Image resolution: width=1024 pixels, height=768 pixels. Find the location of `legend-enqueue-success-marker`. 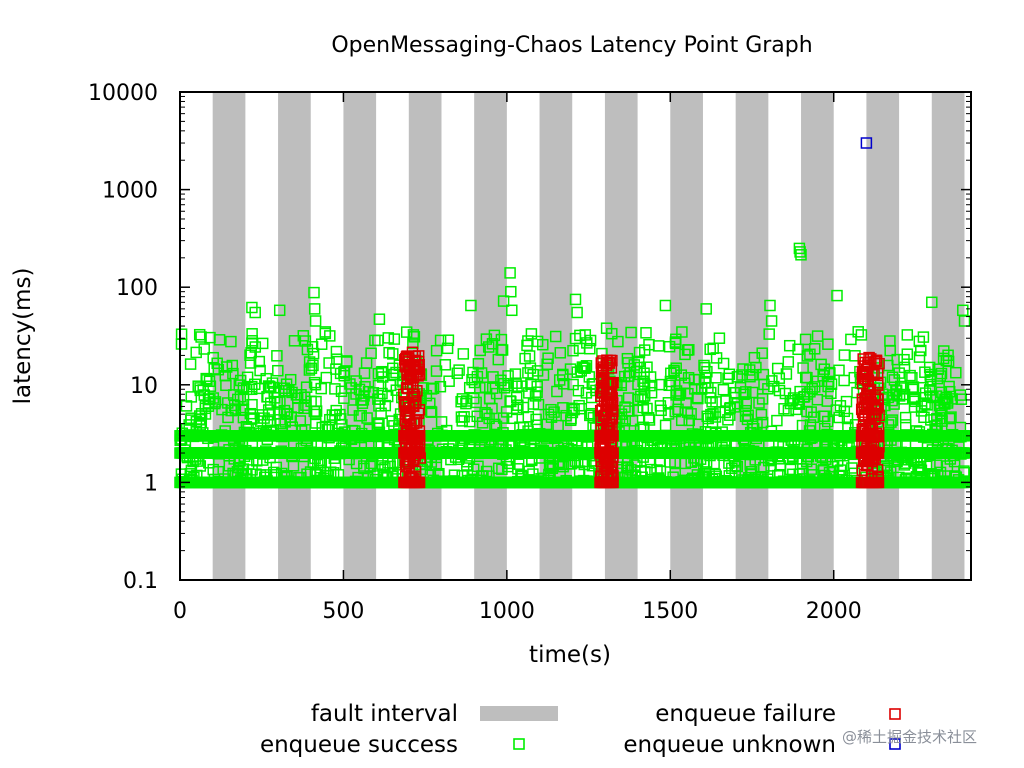

legend-enqueue-success-marker is located at coordinates (519, 744).